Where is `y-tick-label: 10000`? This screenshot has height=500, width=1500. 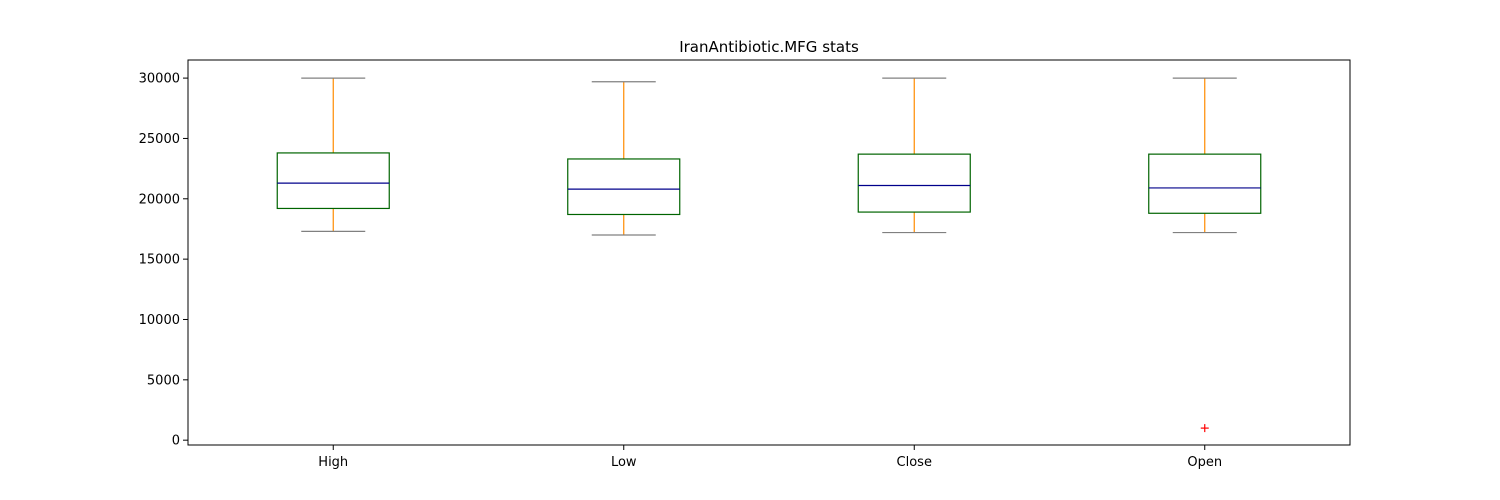 y-tick-label: 10000 is located at coordinates (159, 320).